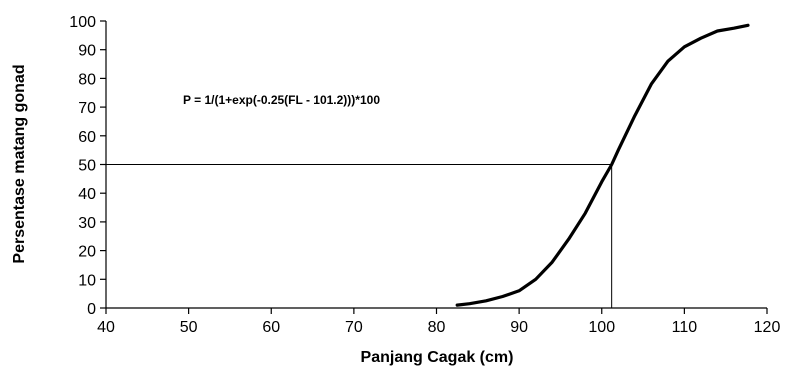 The image size is (787, 369). Describe the element at coordinates (281, 100) in the screenshot. I see `equation-annotation: P = 1/(1+exp(-0.25(FL - 101.2)))*100` at that location.